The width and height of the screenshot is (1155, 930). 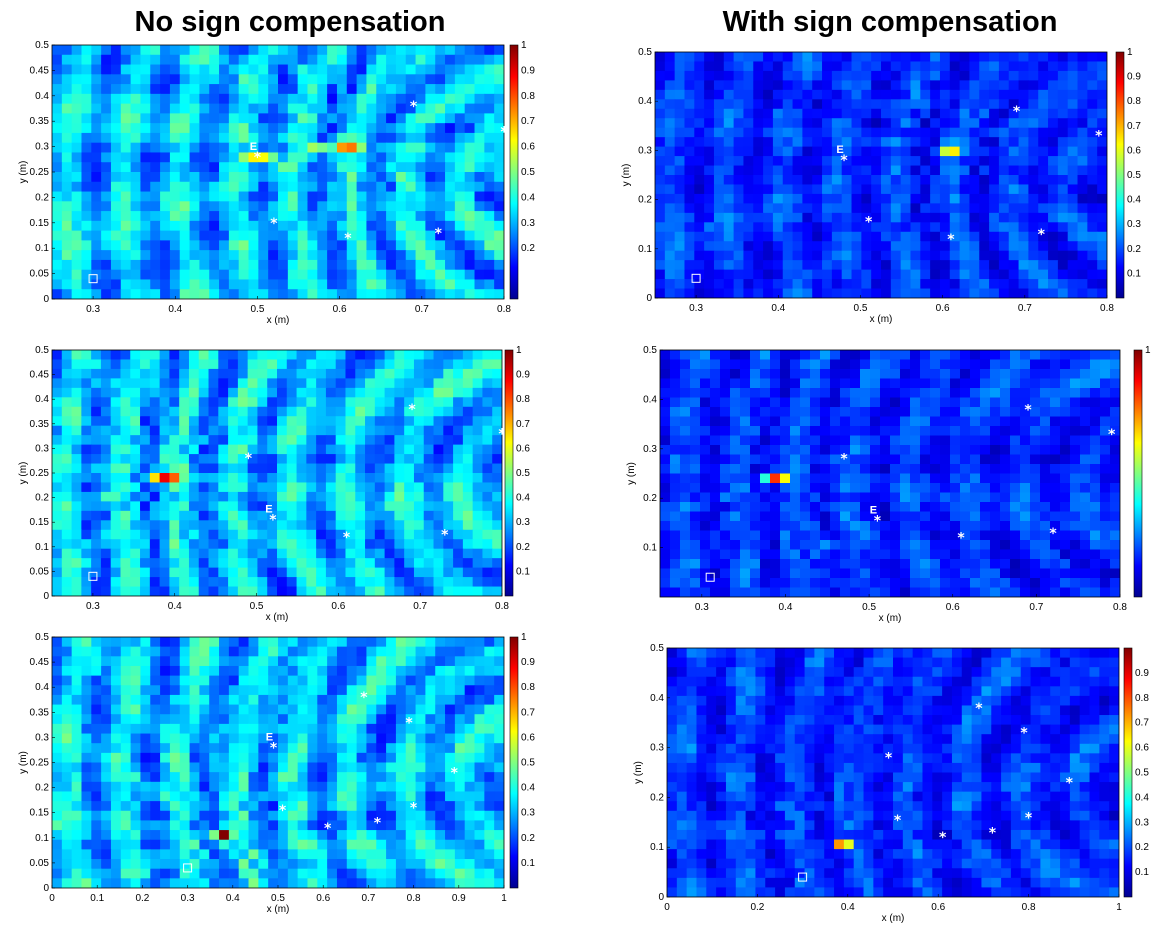 I want to click on x-tick-label: 0.4, so click(x=778, y=308).